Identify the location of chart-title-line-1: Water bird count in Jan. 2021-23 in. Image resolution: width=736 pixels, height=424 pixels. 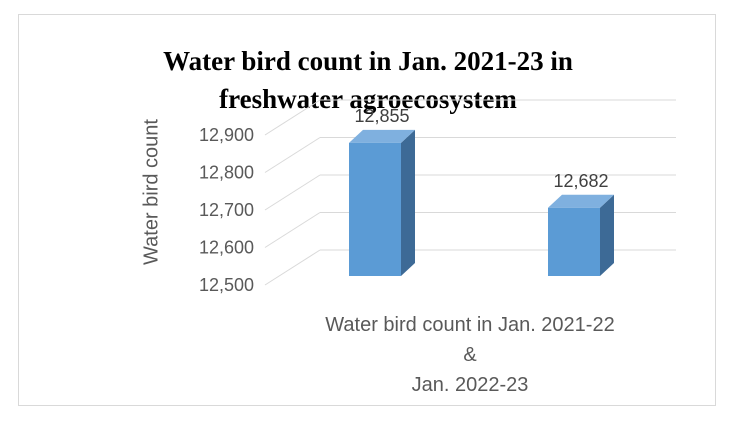
(368, 61).